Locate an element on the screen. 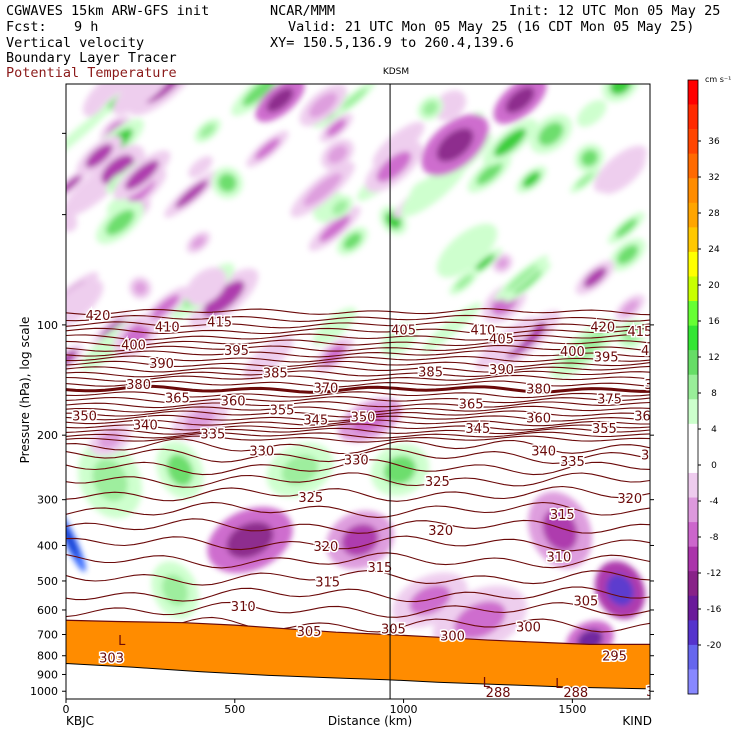 The height and width of the screenshot is (740, 740). header-field-boundary-layer: Boundary Layer Tracer is located at coordinates (91, 58).